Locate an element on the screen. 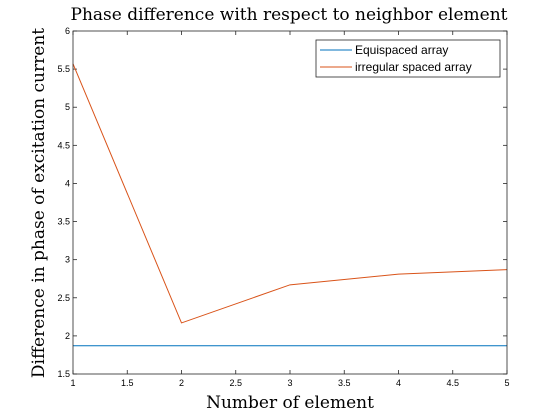 The height and width of the screenshot is (420, 560). legend-label-equispaced: Equispaced array is located at coordinates (401, 50).